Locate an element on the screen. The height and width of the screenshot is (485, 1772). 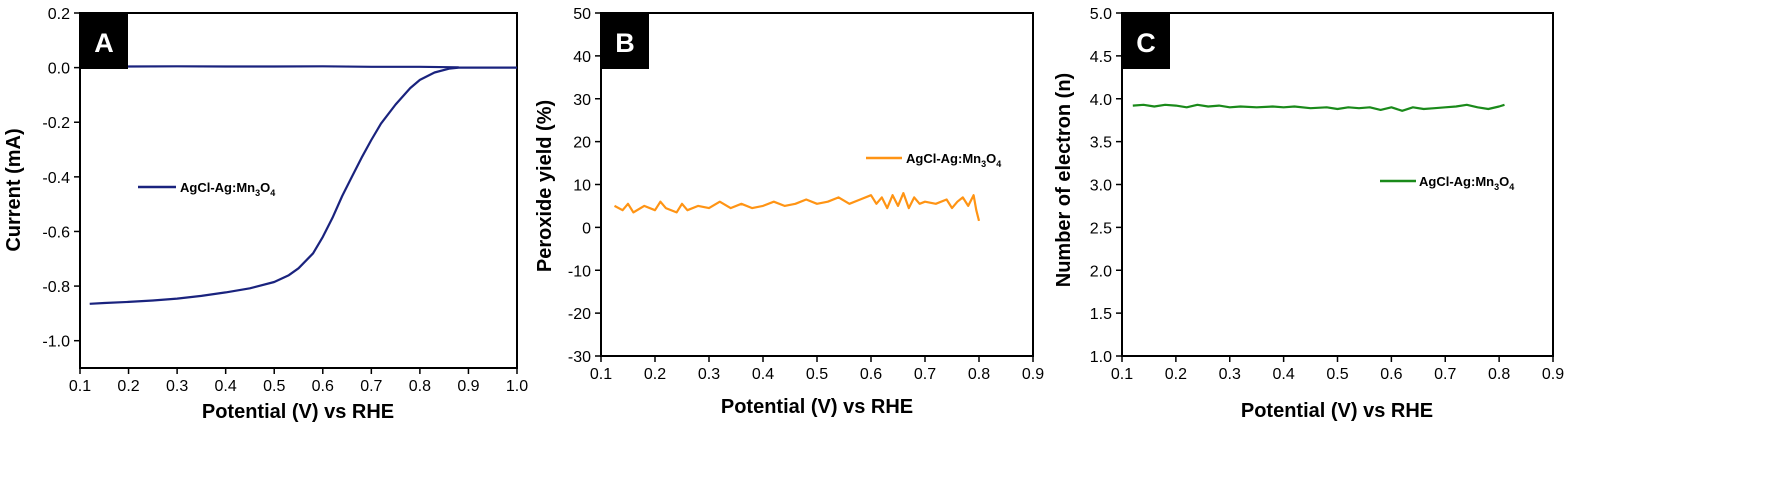
panel-a-y-tick-label: -0.4 is located at coordinates (56, 178).